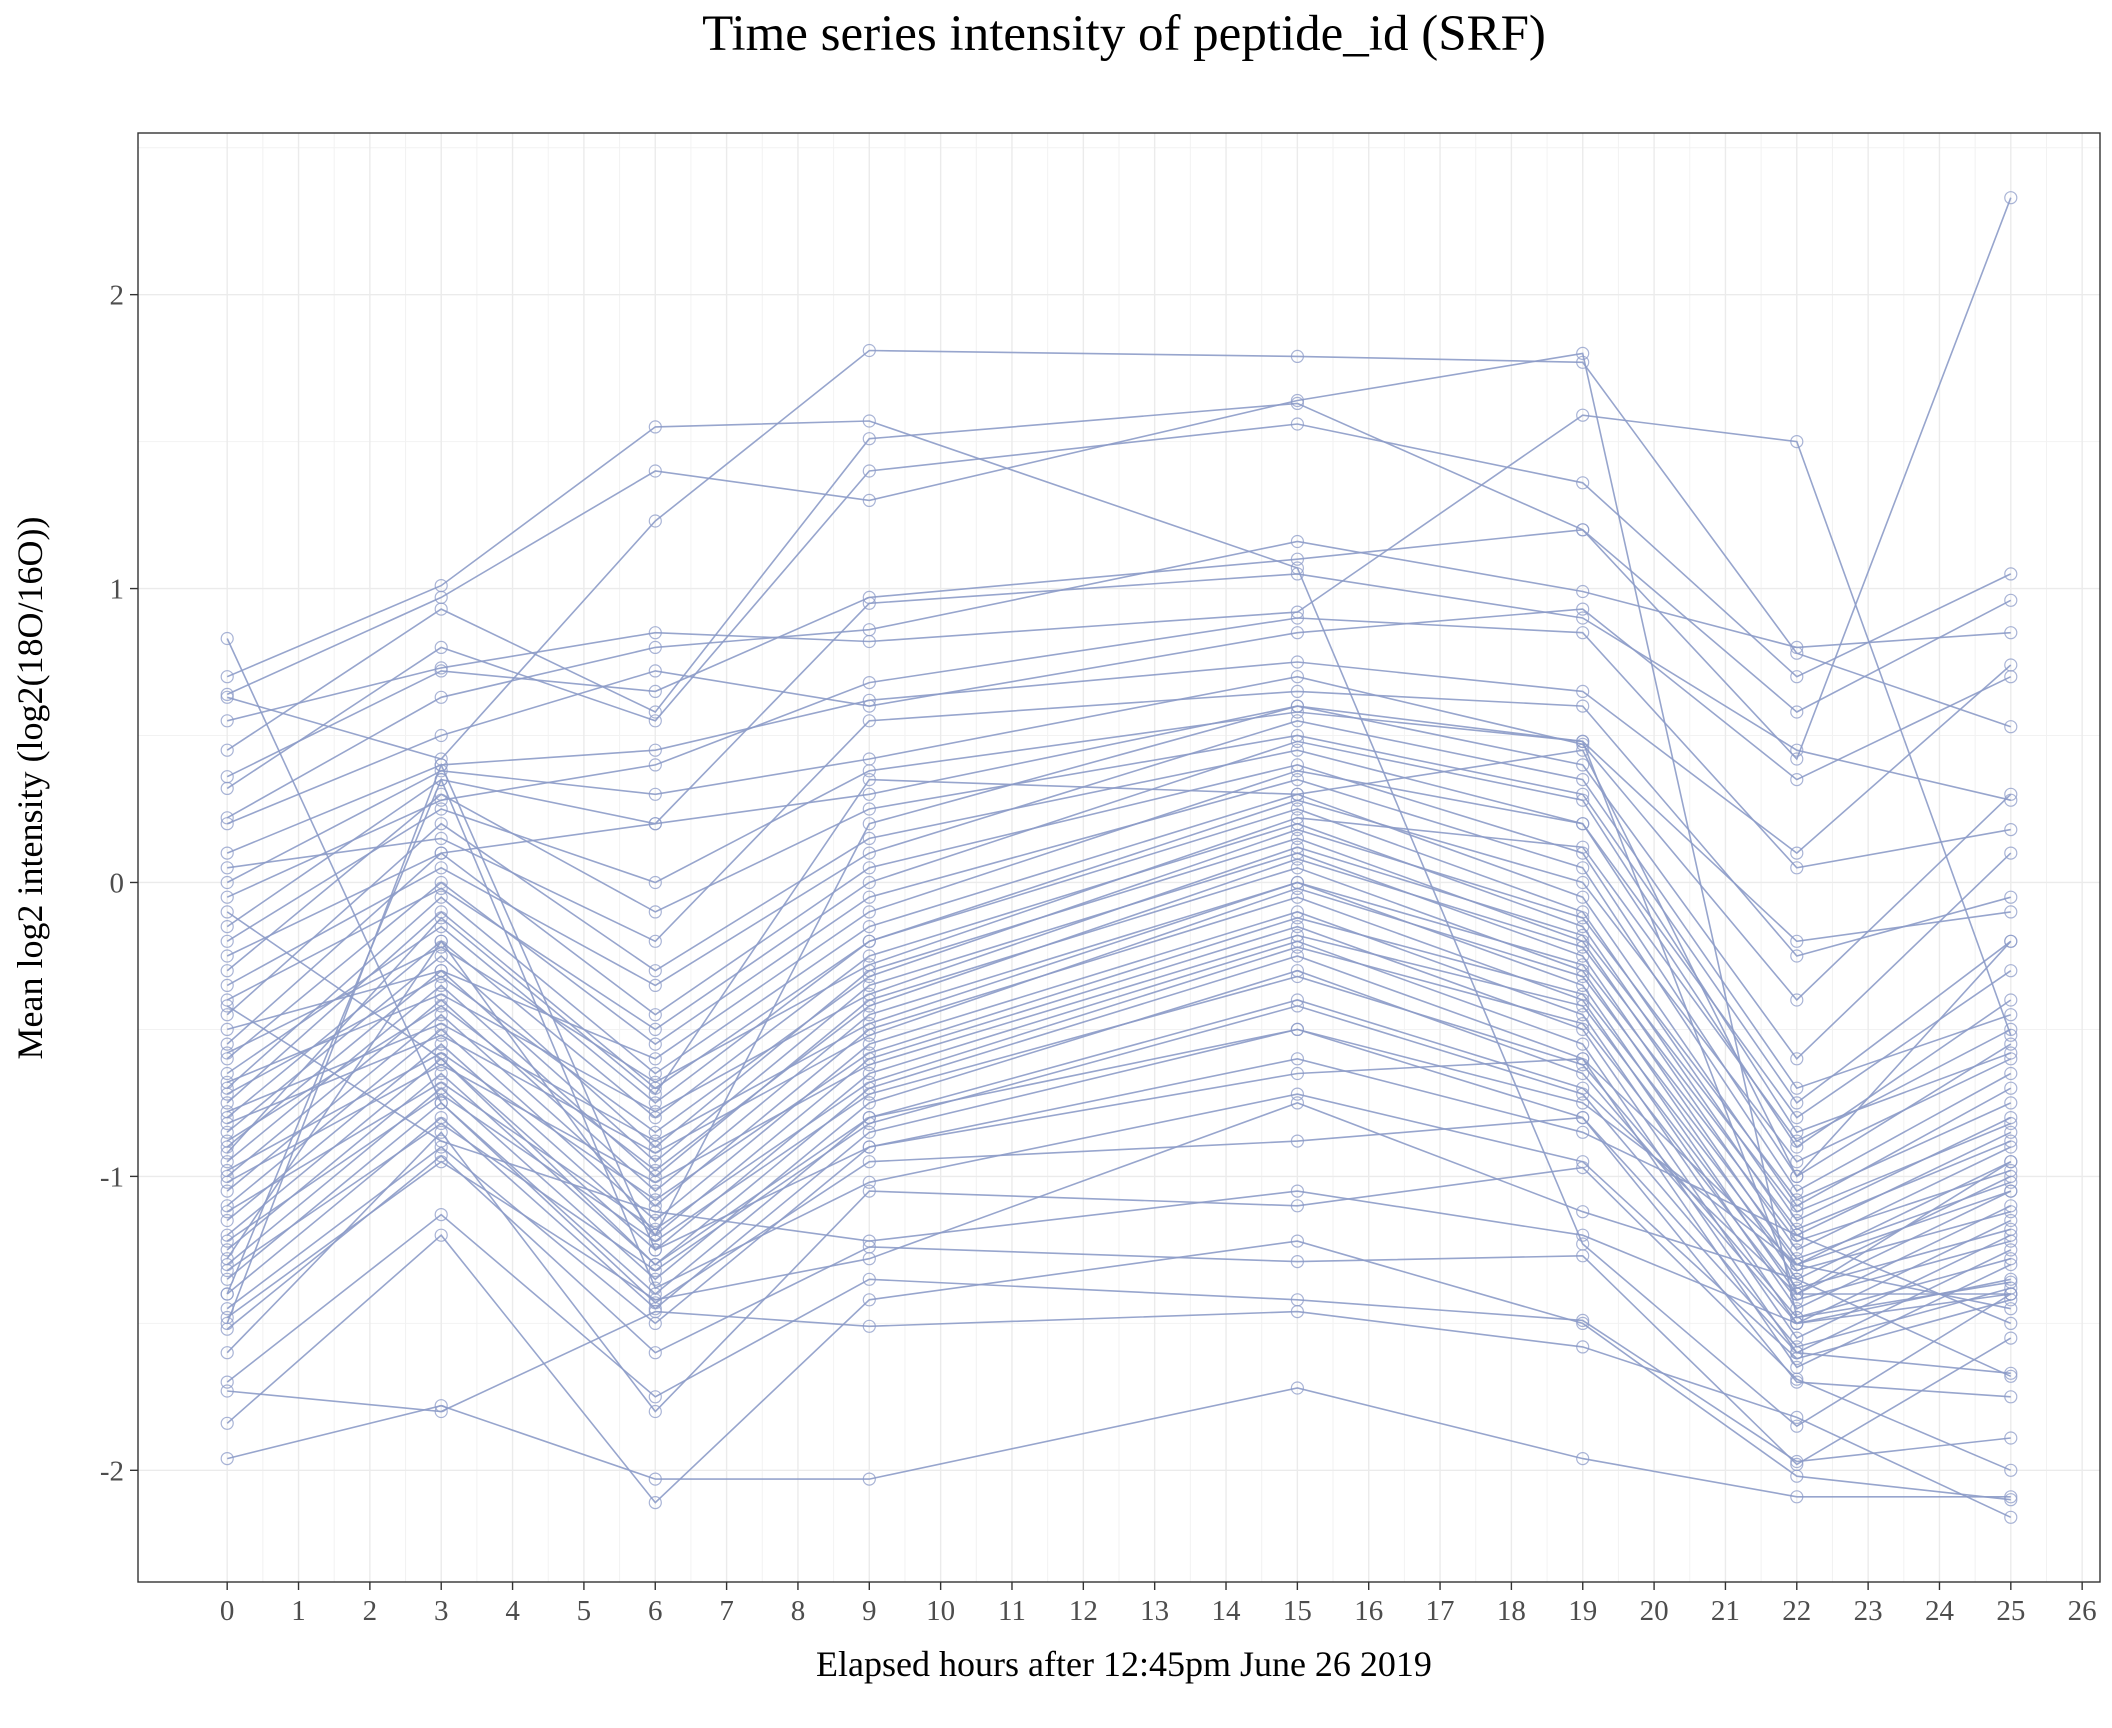 The width and height of the screenshot is (2112, 1728). Describe the element at coordinates (1582, 1611) in the screenshot. I see `x-tick-label: 19` at that location.